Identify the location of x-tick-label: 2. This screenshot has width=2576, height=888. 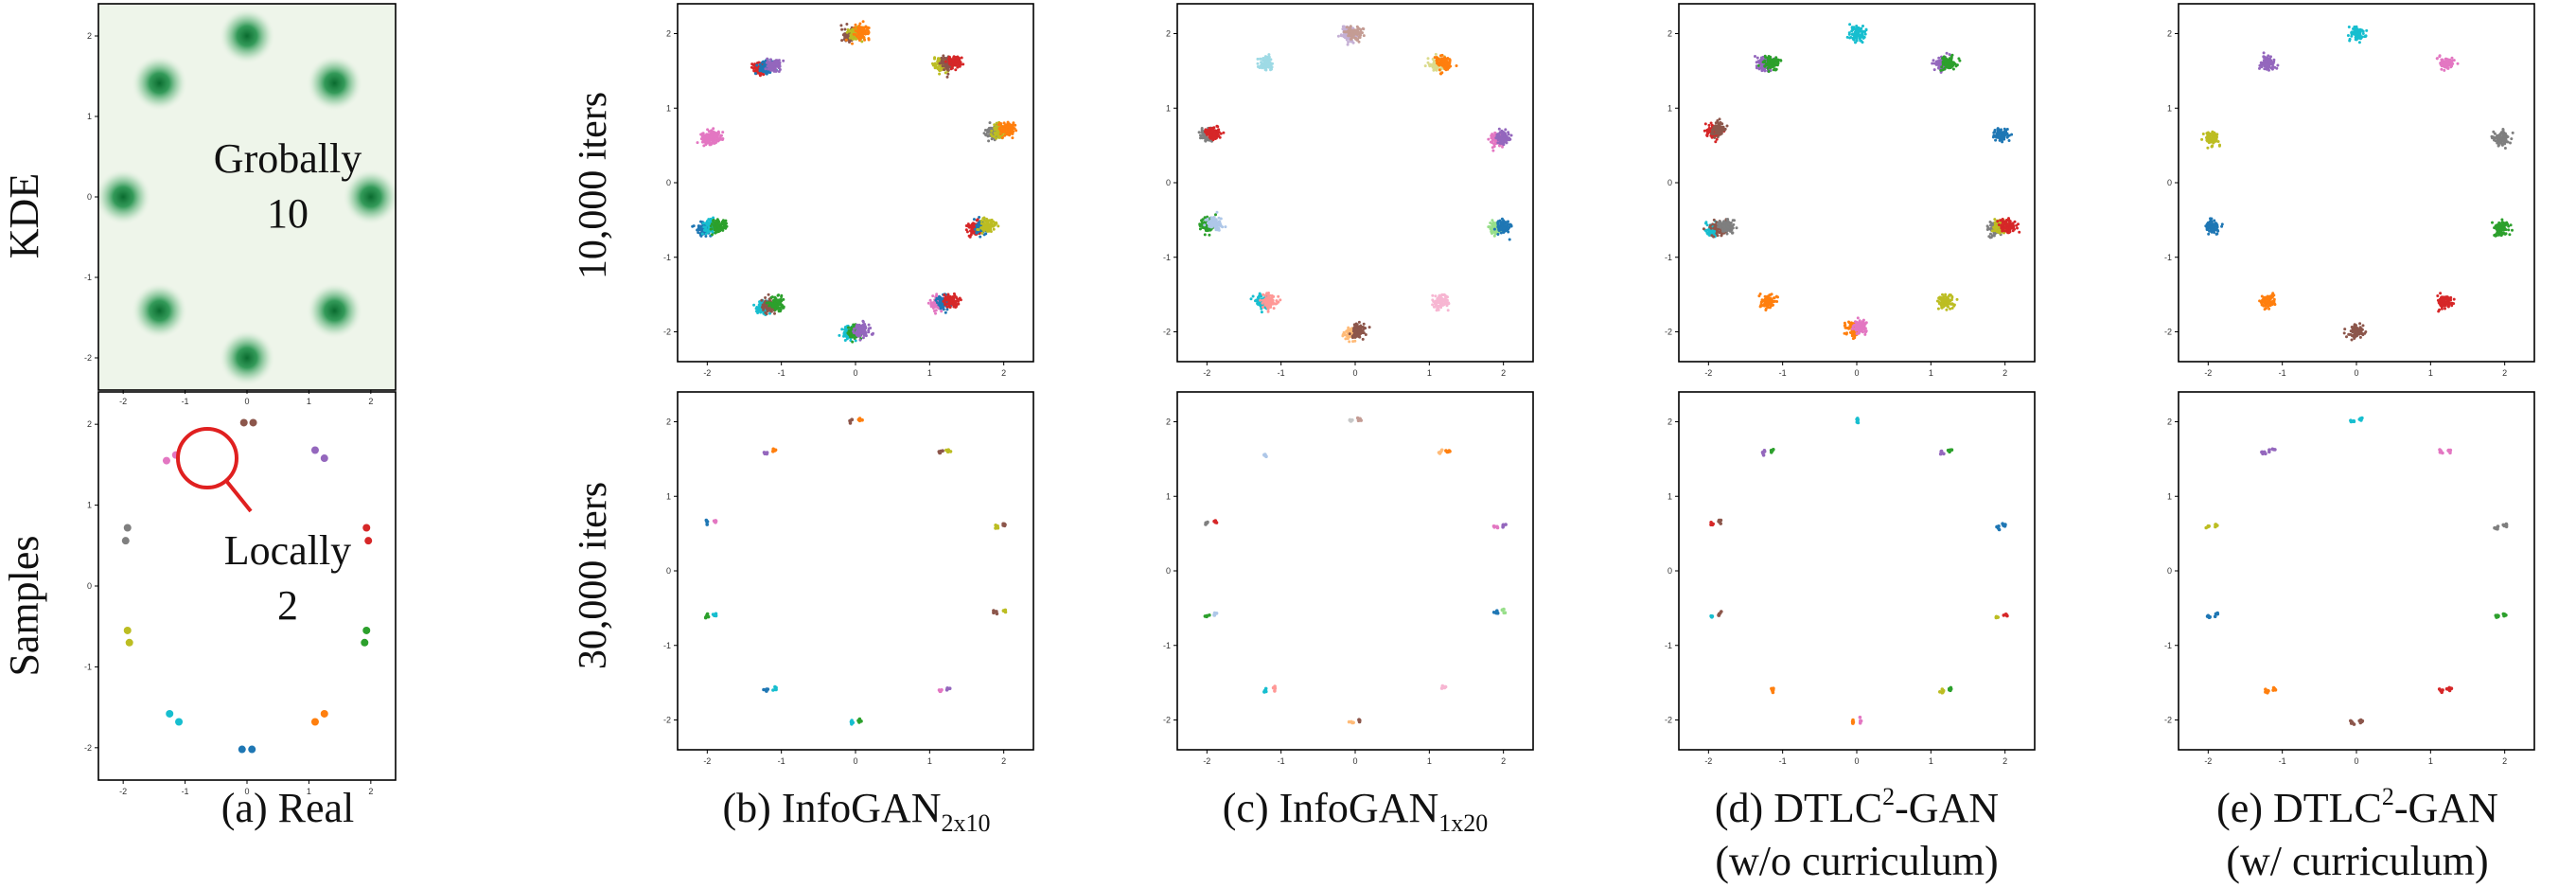
(1503, 373).